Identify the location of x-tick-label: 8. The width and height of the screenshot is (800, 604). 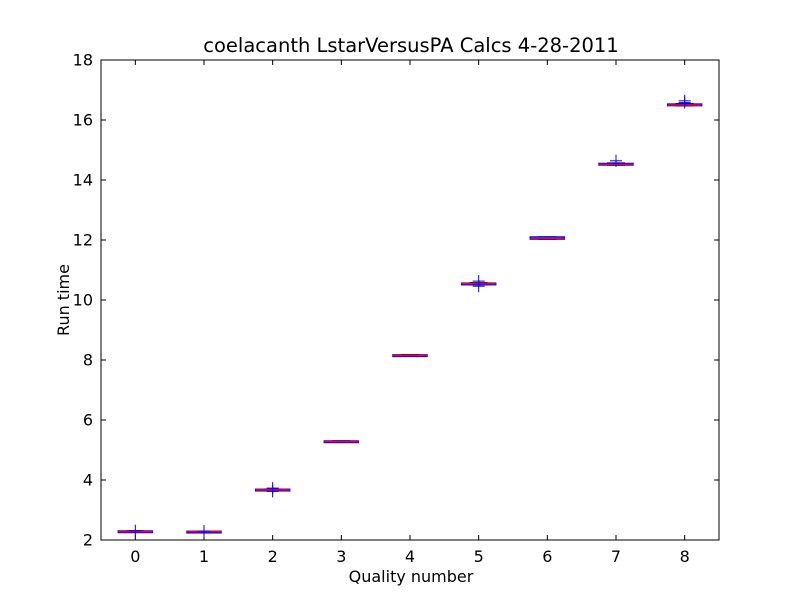
(685, 556).